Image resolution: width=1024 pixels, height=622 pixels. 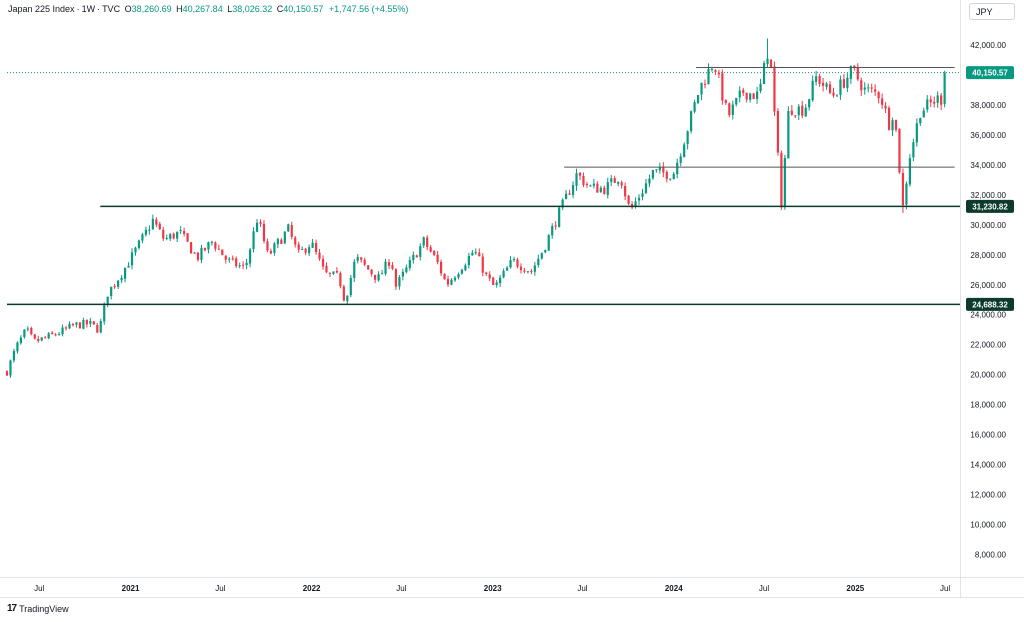 I want to click on tradingview-brand: 17 TradingView, so click(x=38, y=608).